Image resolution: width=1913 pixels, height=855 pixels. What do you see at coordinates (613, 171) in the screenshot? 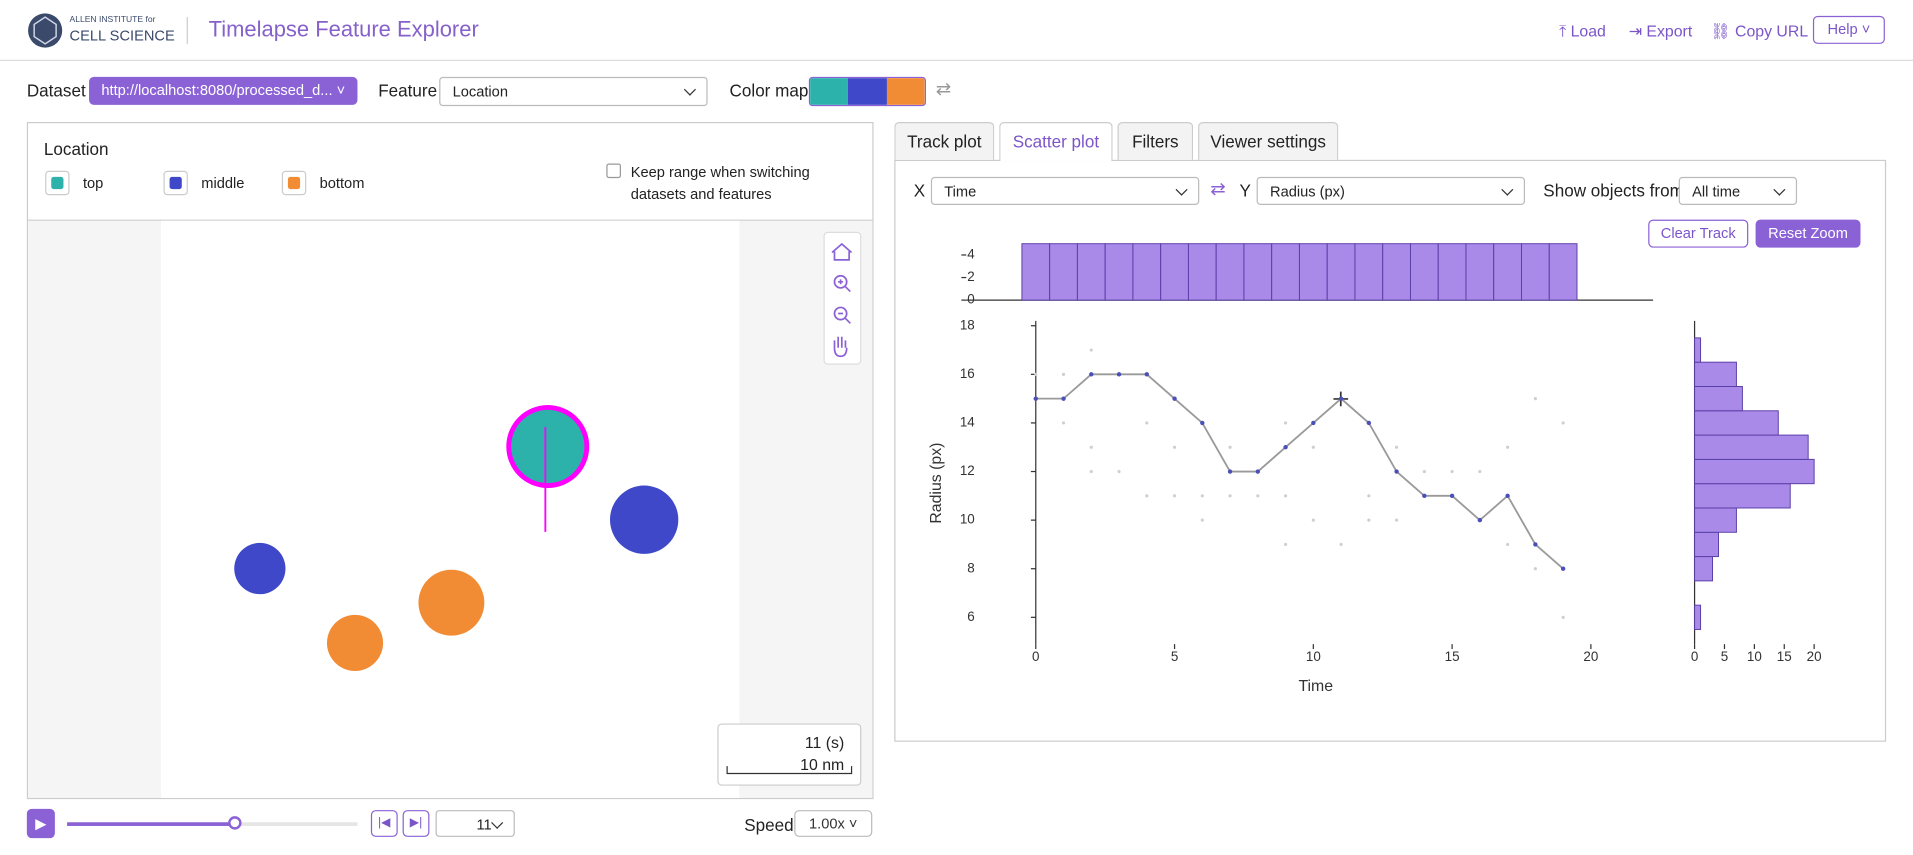
I see `keep-range-checkbox` at bounding box center [613, 171].